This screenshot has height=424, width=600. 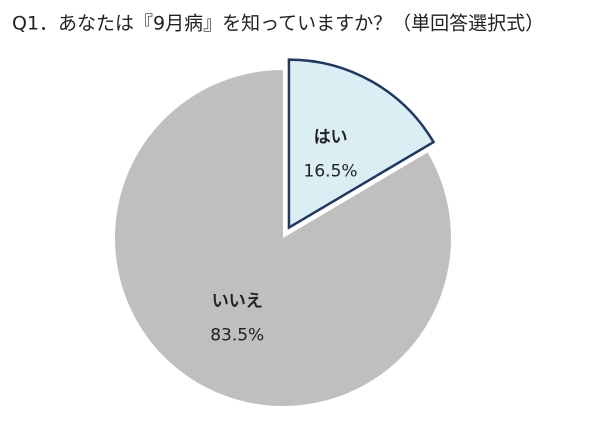 I want to click on slice-label: はい, so click(x=331, y=138).